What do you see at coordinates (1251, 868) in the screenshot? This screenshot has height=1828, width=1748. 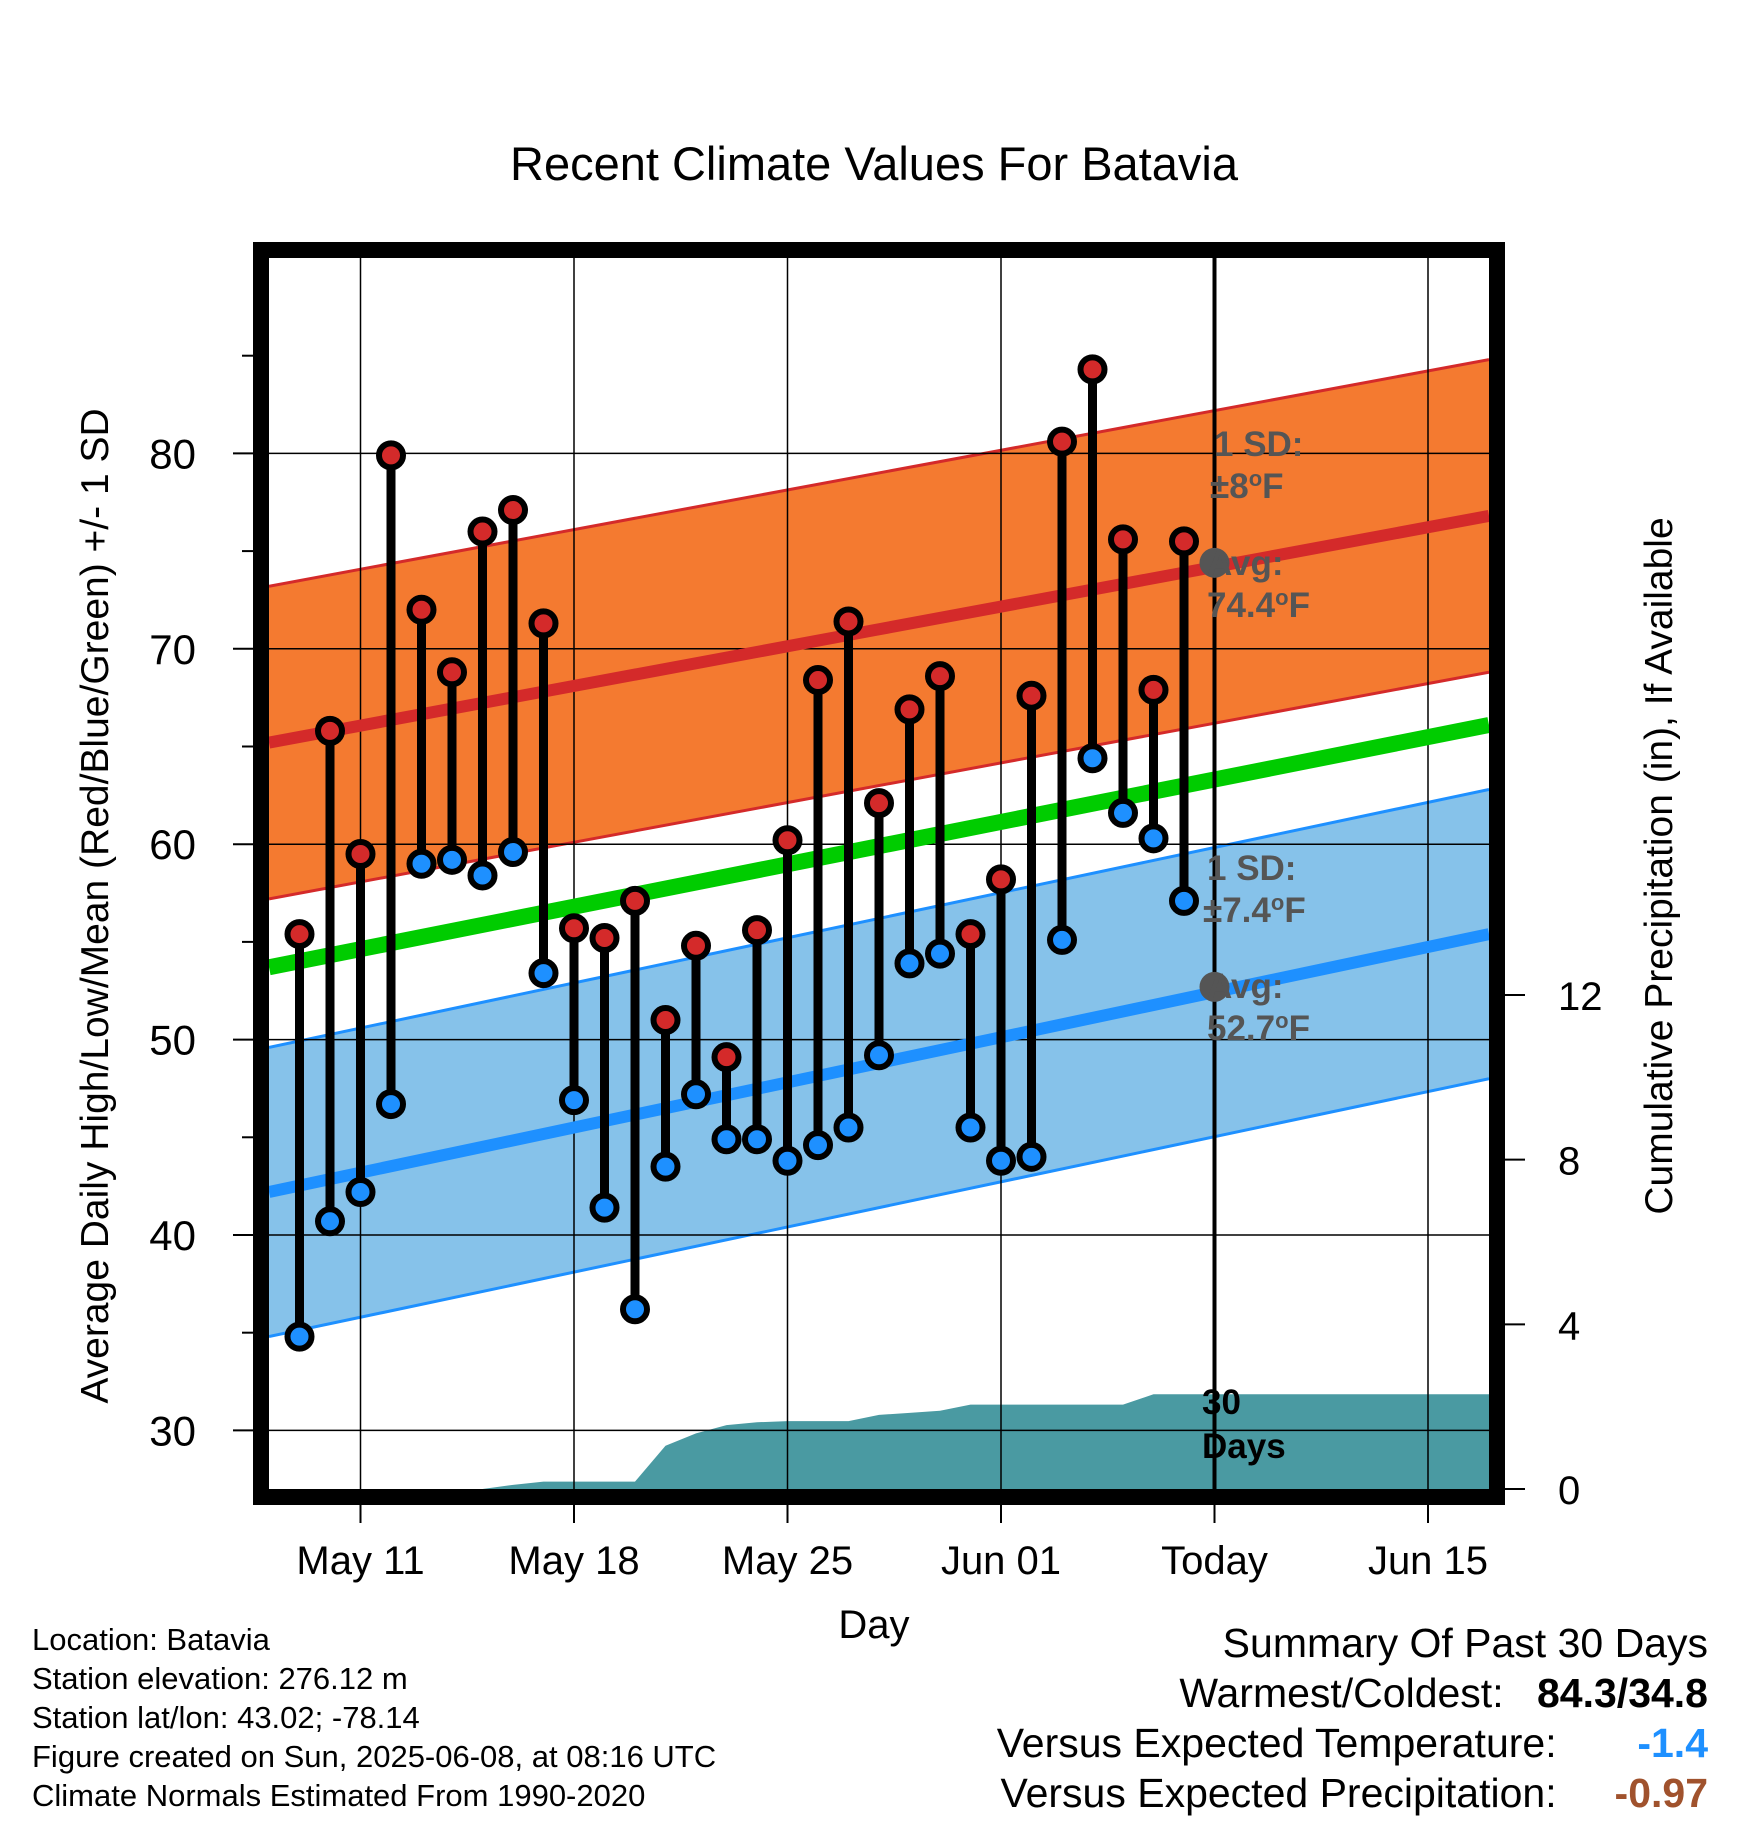 I see `low-sd-label: 1 SD:` at bounding box center [1251, 868].